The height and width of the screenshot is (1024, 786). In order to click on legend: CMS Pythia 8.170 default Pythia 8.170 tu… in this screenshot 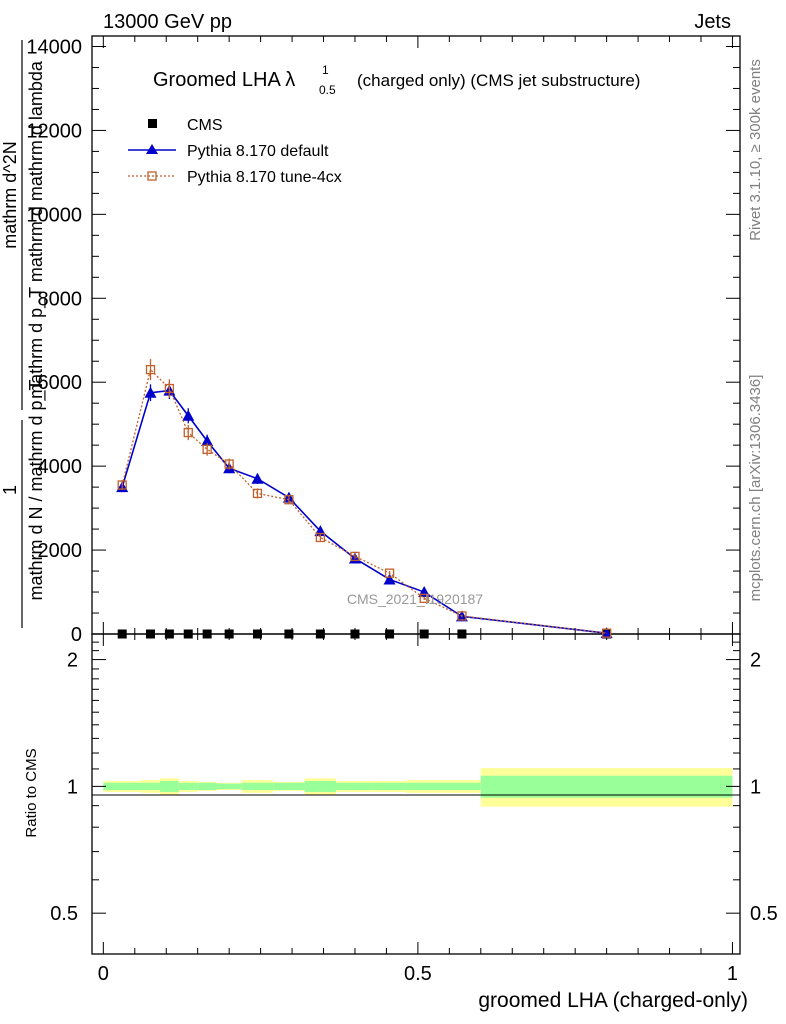, I will do `click(235, 151)`.